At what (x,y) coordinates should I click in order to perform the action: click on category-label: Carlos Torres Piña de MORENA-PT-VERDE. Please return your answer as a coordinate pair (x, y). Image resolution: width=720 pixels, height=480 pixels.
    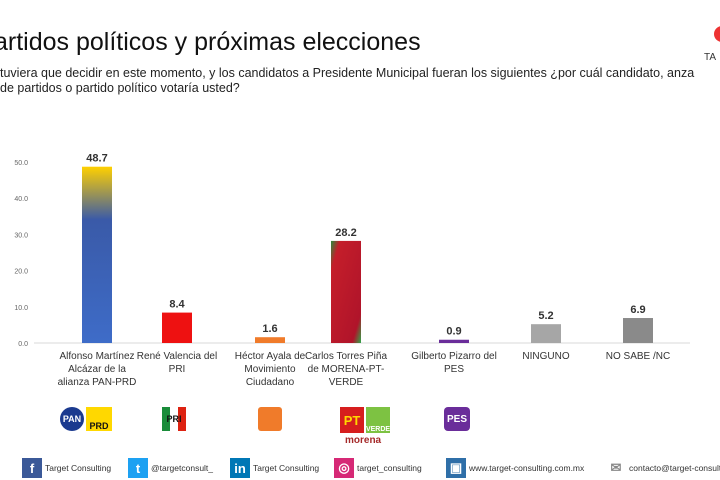
    Looking at the image, I should click on (346, 369).